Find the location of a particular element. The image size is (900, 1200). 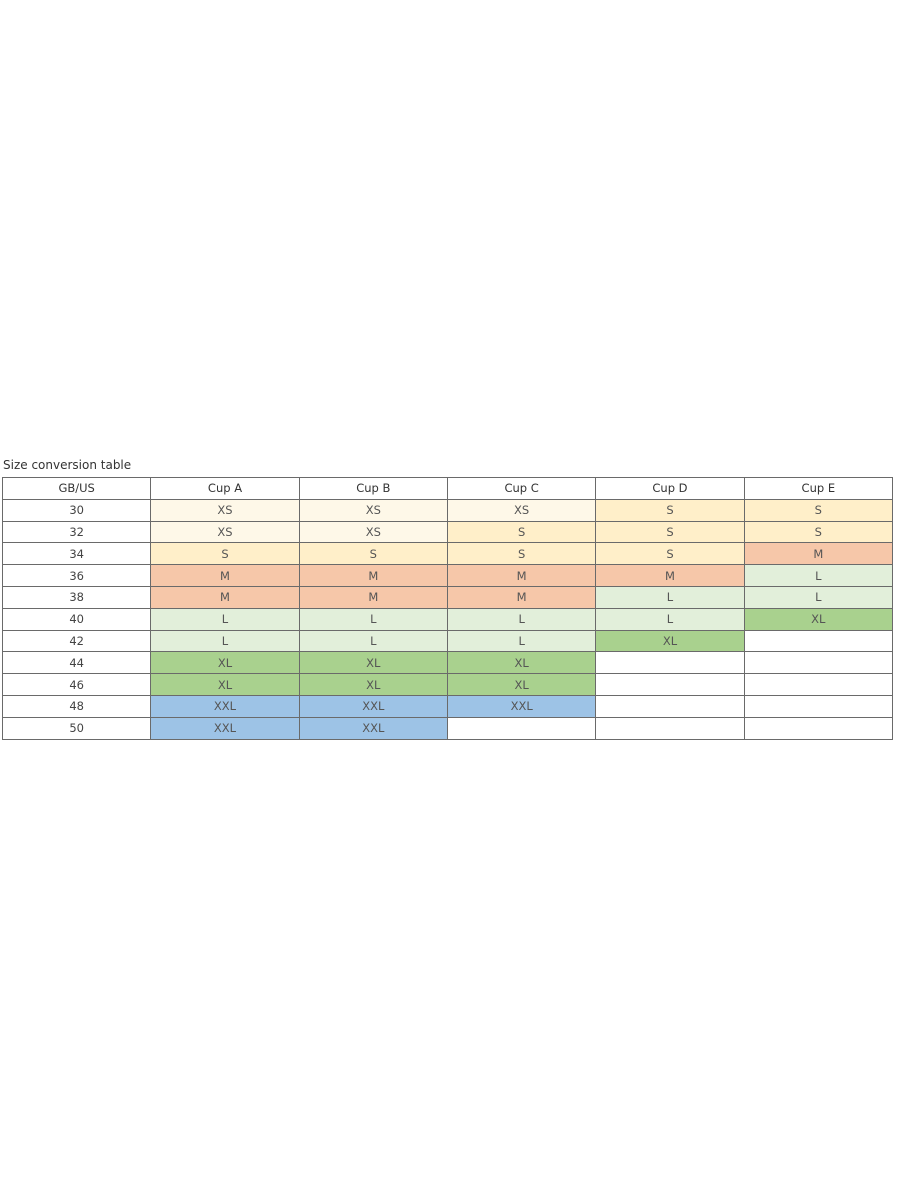

table-row: 46 XL XL XL is located at coordinates (447, 684).